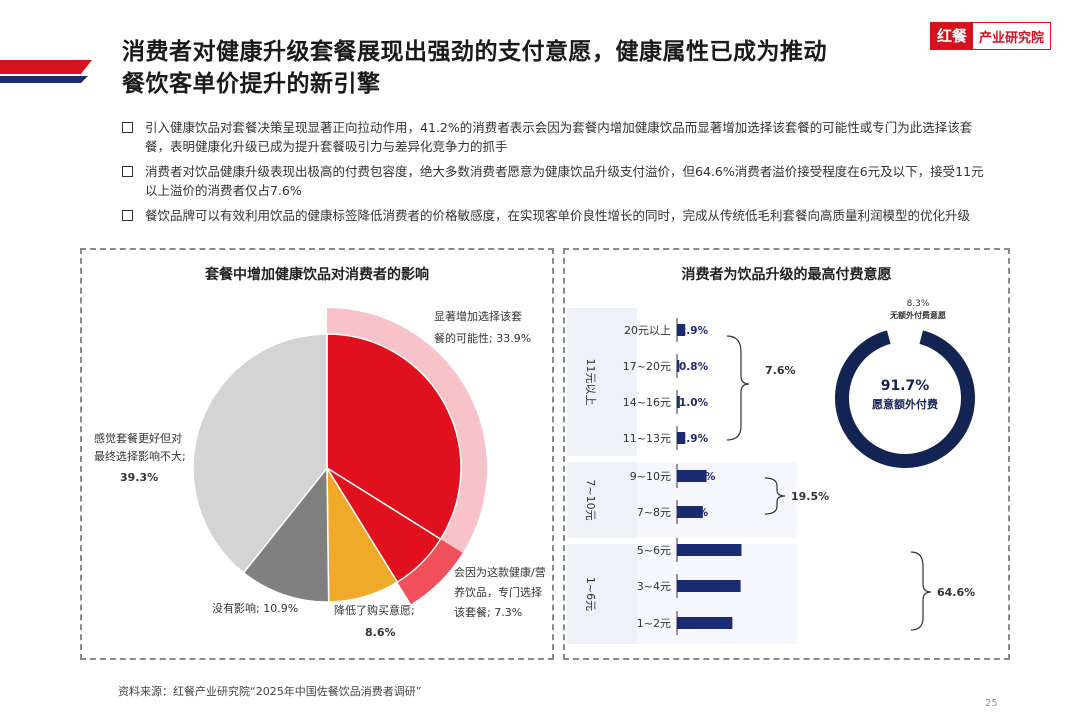  What do you see at coordinates (918, 304) in the screenshot?
I see `donut-outside-value: 8.3%` at bounding box center [918, 304].